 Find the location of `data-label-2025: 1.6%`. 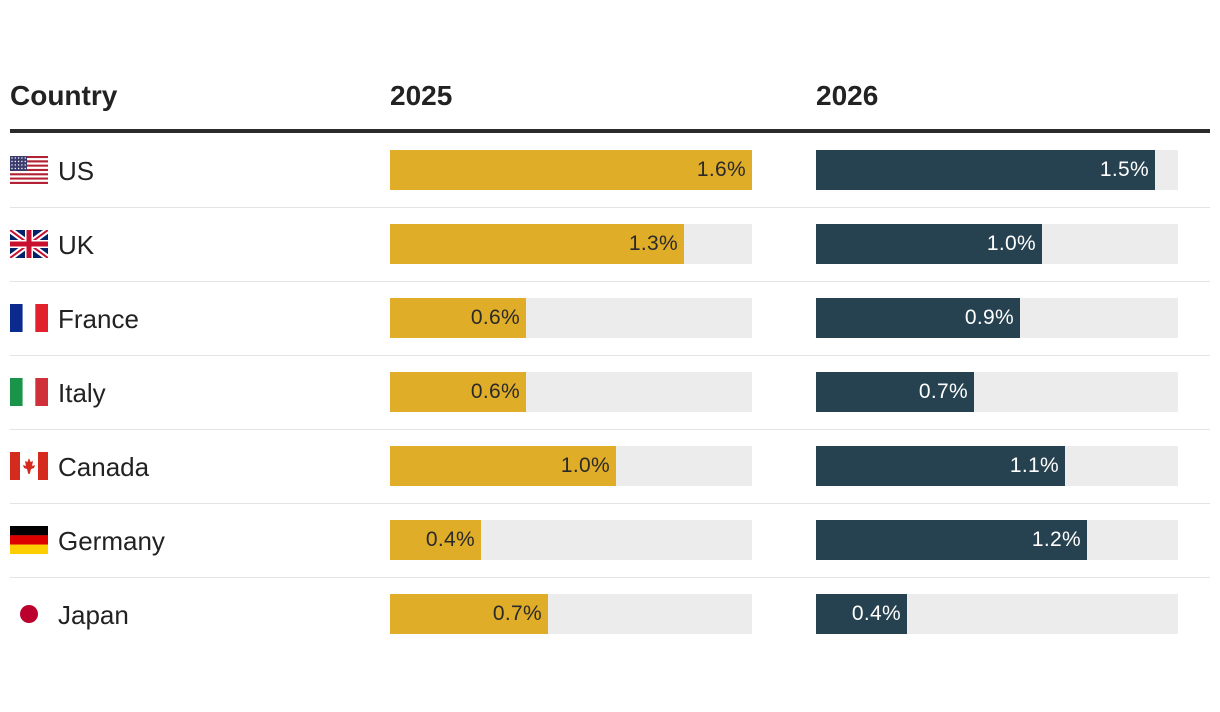

data-label-2025: 1.6% is located at coordinates (721, 169).